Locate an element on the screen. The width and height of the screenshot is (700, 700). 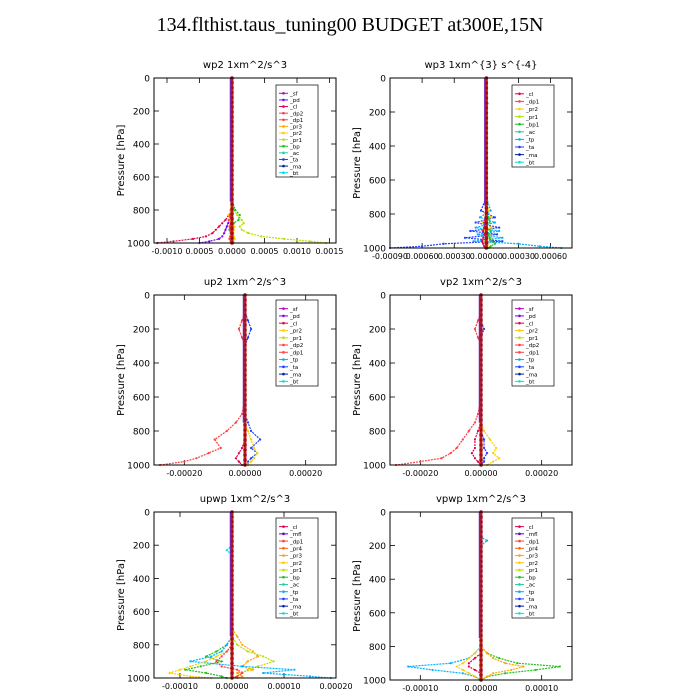
series-point-pd is located at coordinates (219, 238).